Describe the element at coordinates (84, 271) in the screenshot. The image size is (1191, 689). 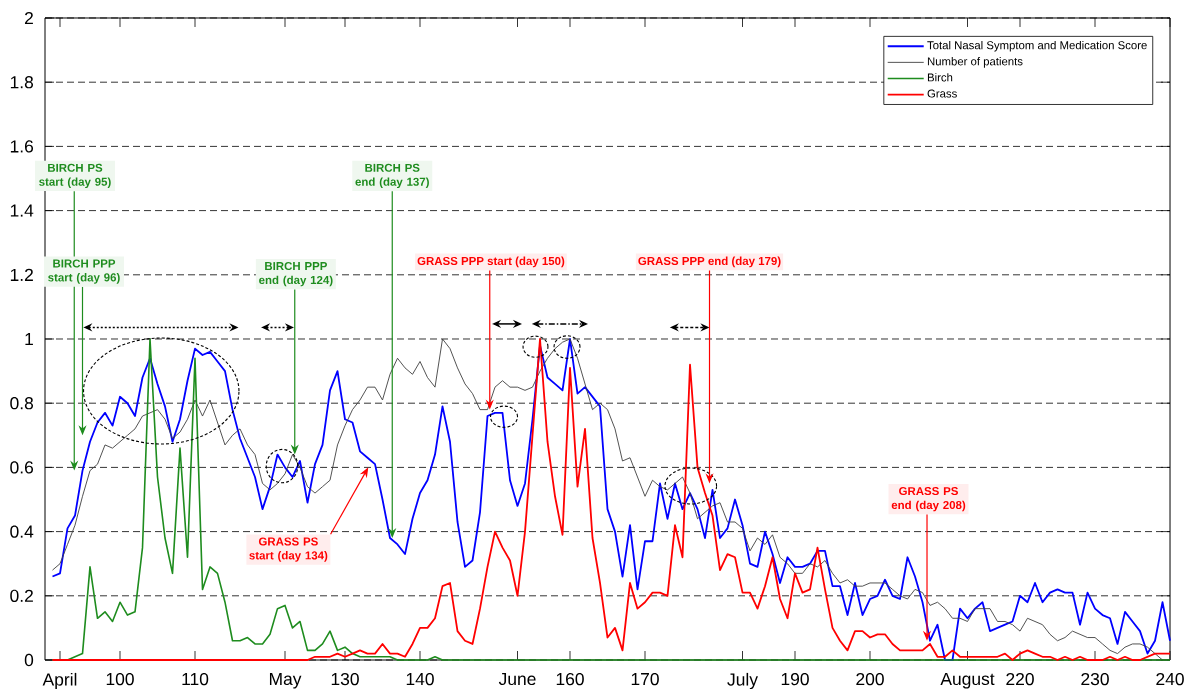
I see `annotation: BIRCH PPP start (day 96)` at that location.